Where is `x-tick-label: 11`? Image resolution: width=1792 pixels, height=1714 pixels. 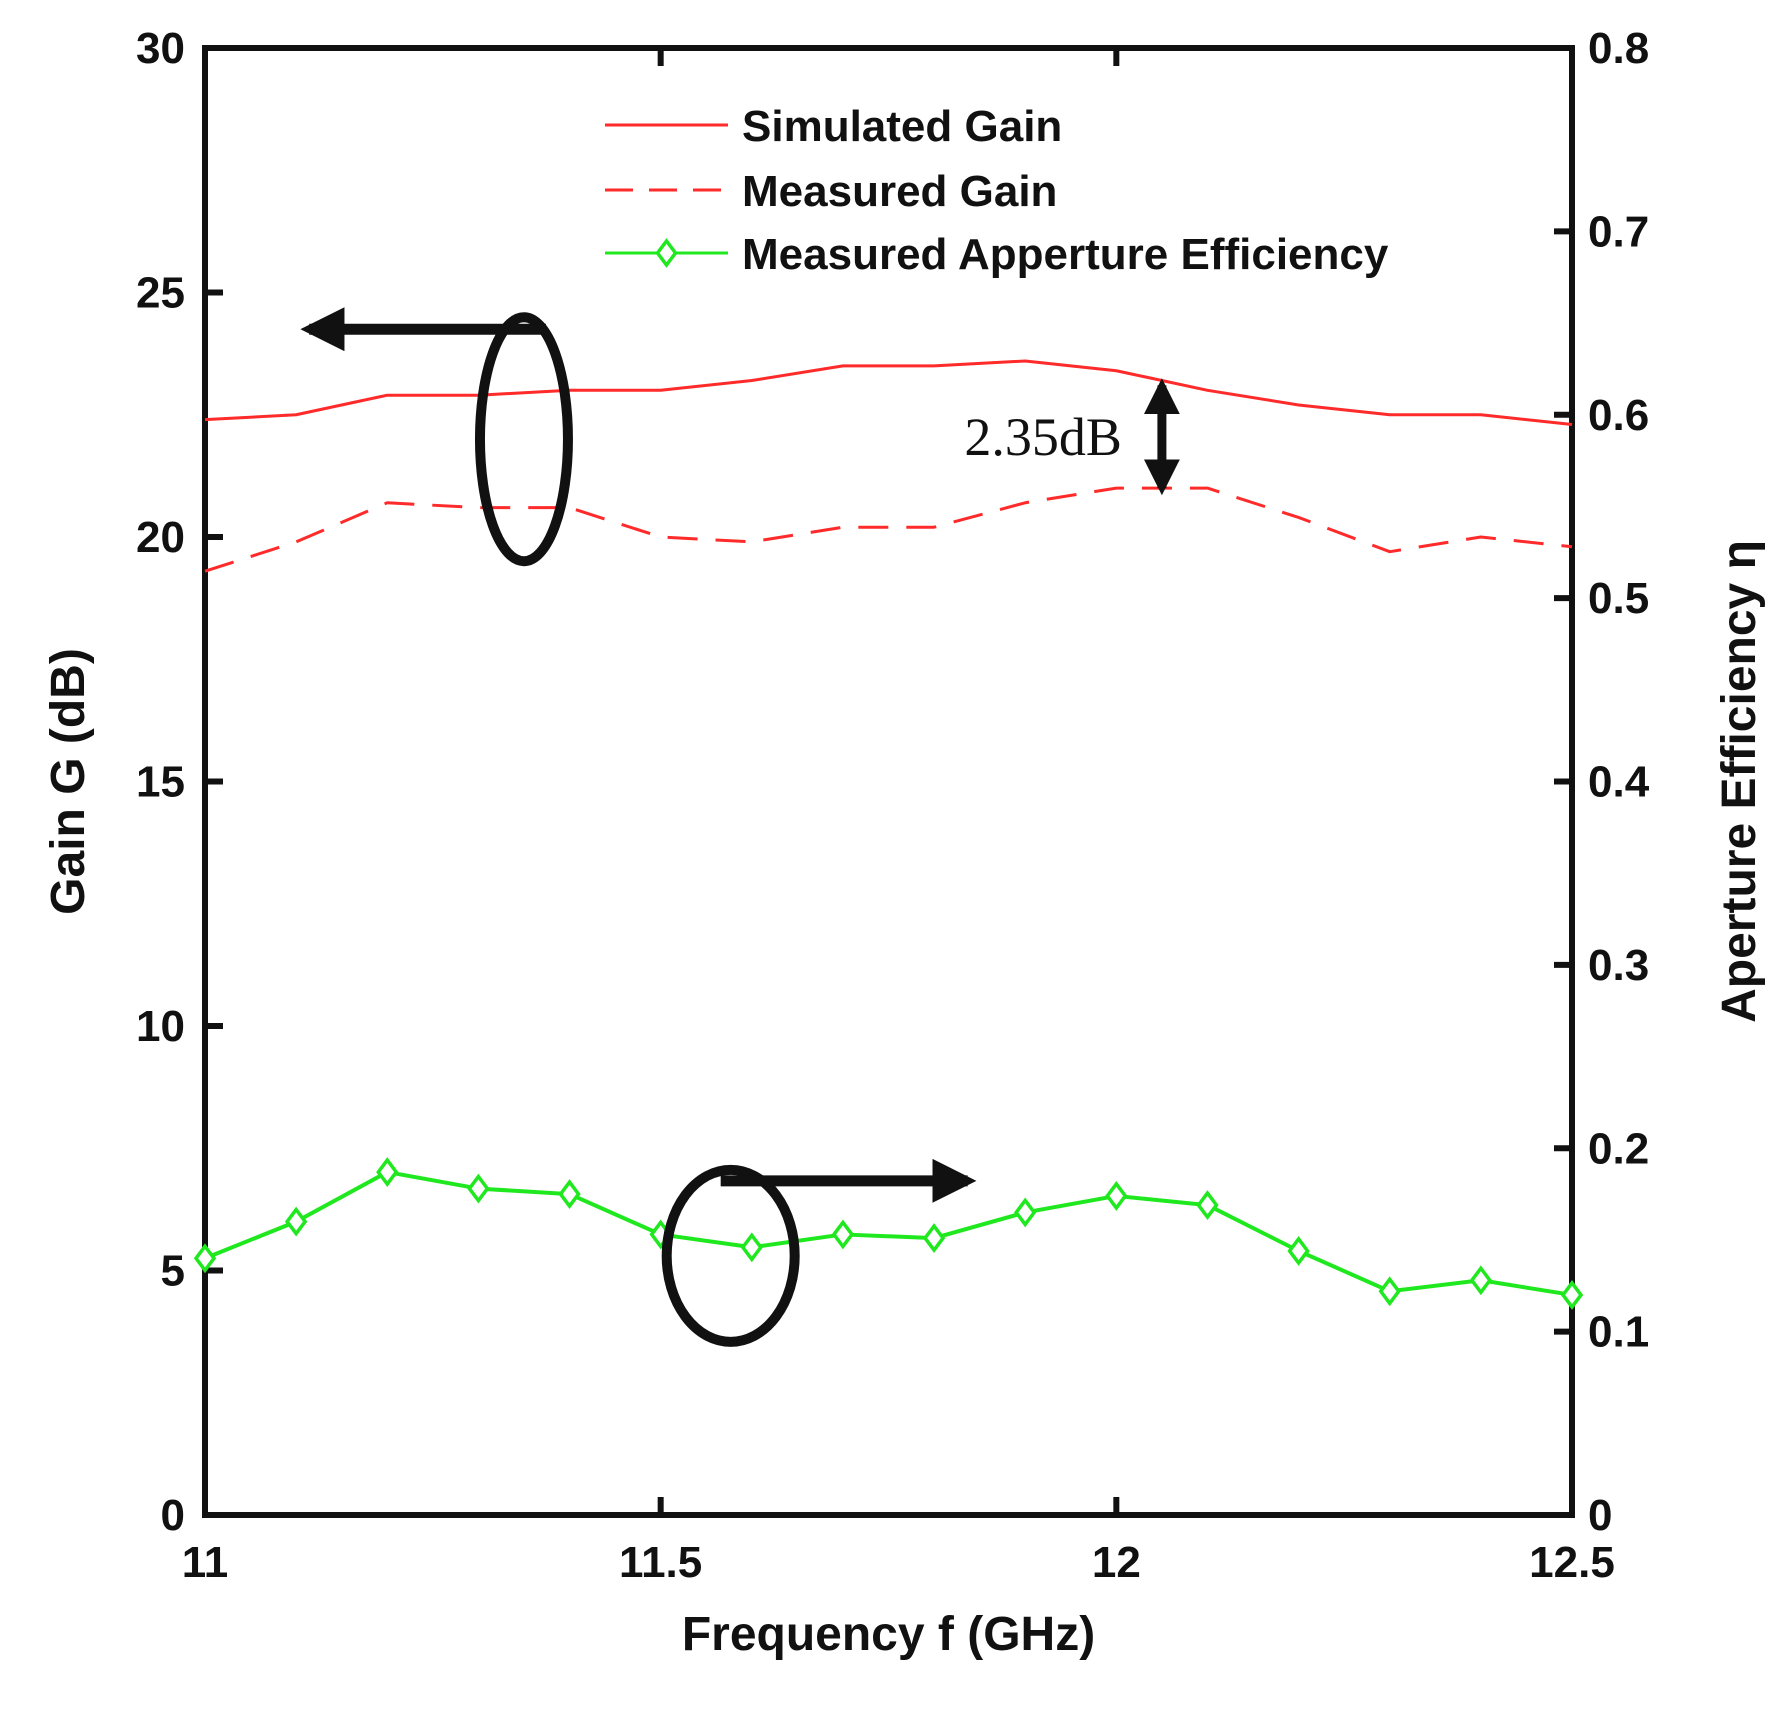 x-tick-label: 11 is located at coordinates (205, 1562).